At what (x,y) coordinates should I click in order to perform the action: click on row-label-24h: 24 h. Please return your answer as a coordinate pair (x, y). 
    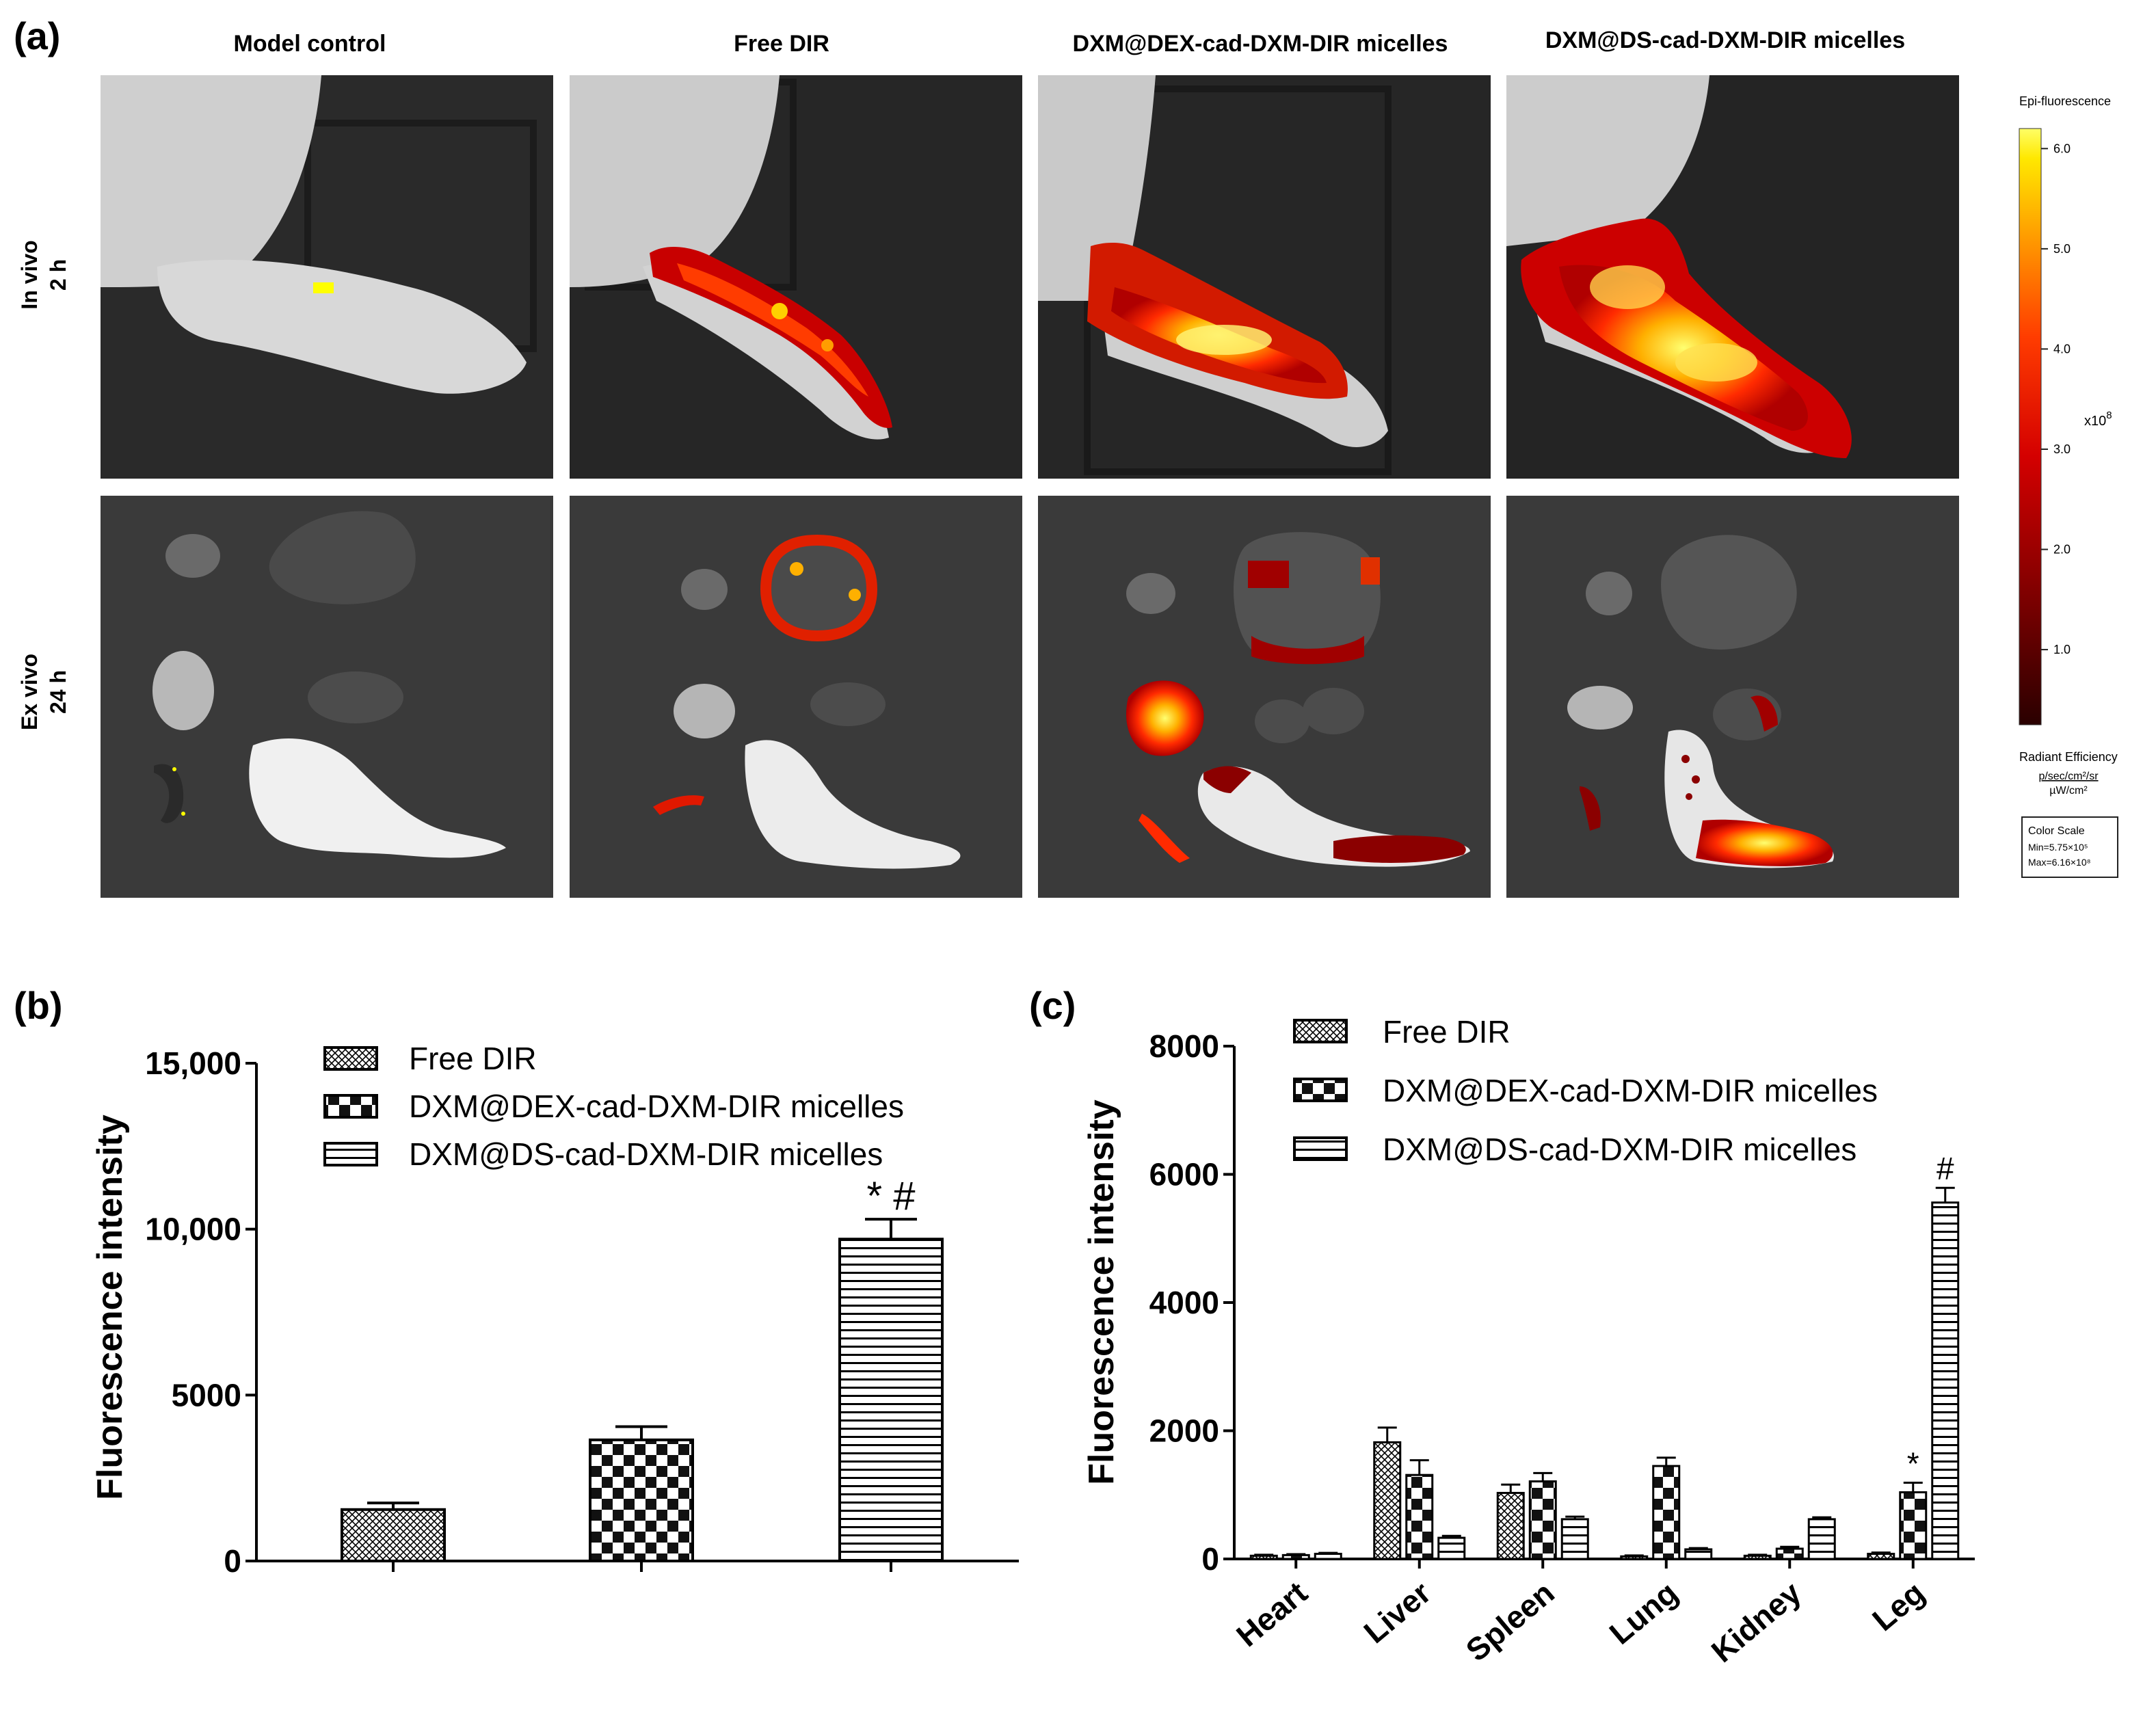
    Looking at the image, I should click on (58, 692).